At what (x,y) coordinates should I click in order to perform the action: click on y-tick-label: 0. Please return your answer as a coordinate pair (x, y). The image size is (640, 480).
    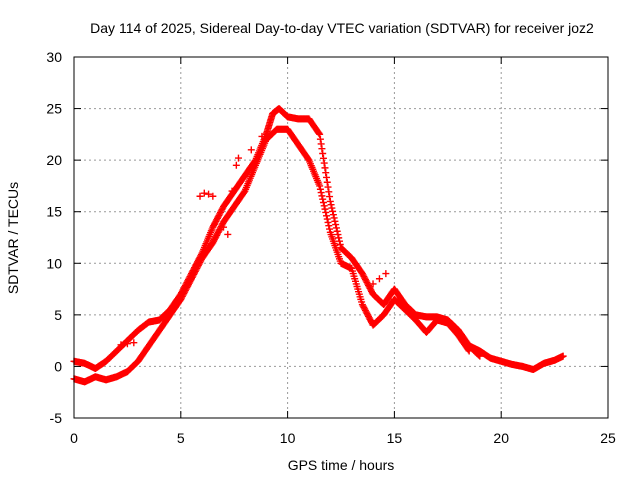
    Looking at the image, I should click on (58, 366).